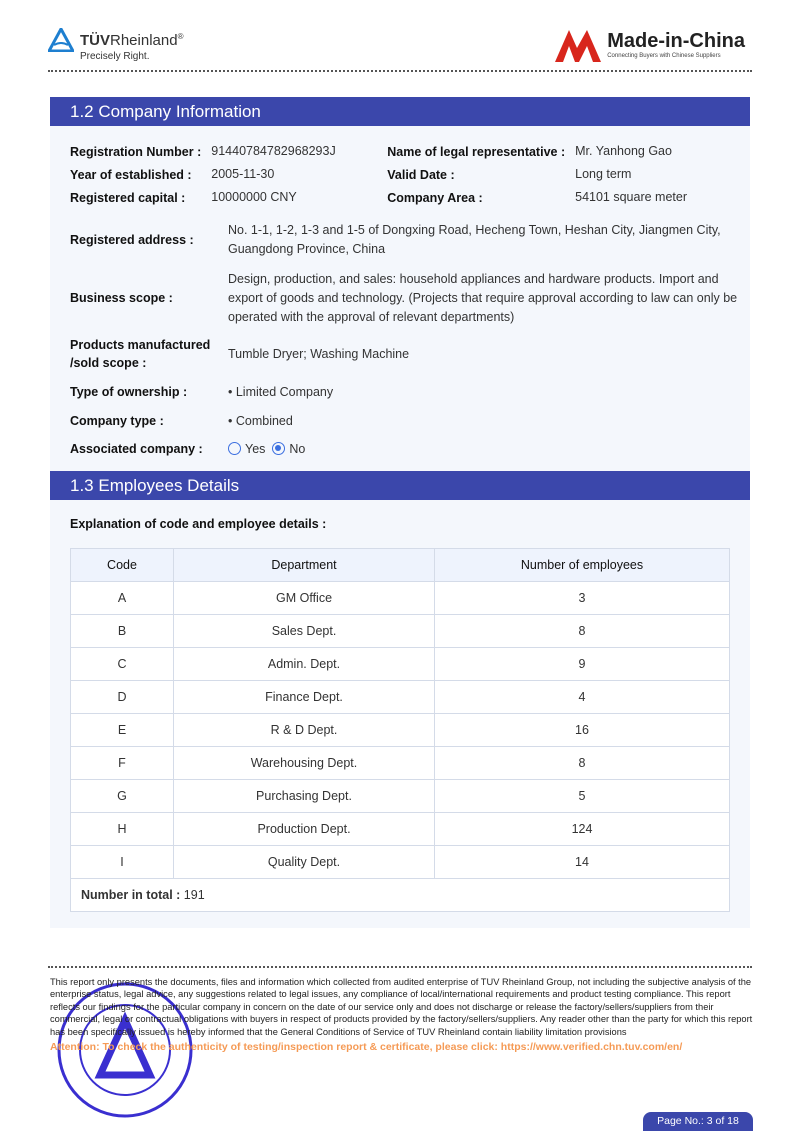 Image resolution: width=800 pixels, height=1131 pixels. I want to click on col-department: Department, so click(304, 565).